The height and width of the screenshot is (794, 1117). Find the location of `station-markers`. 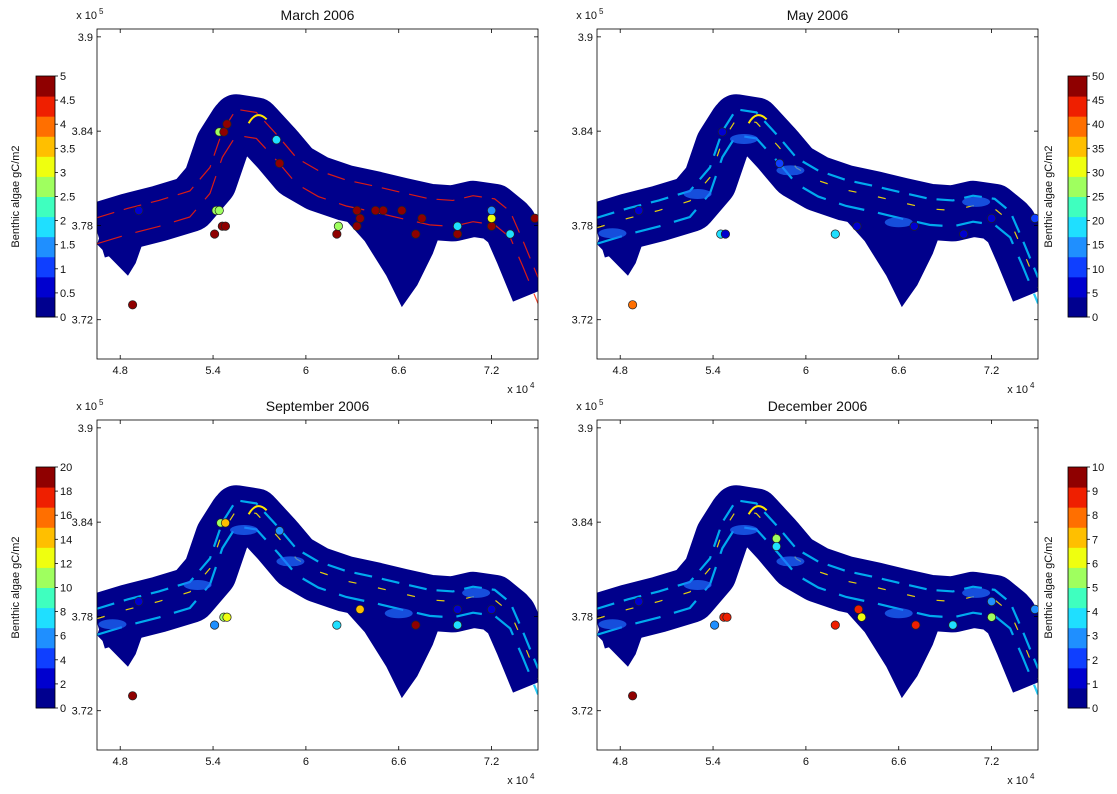

station-markers is located at coordinates (333, 214).